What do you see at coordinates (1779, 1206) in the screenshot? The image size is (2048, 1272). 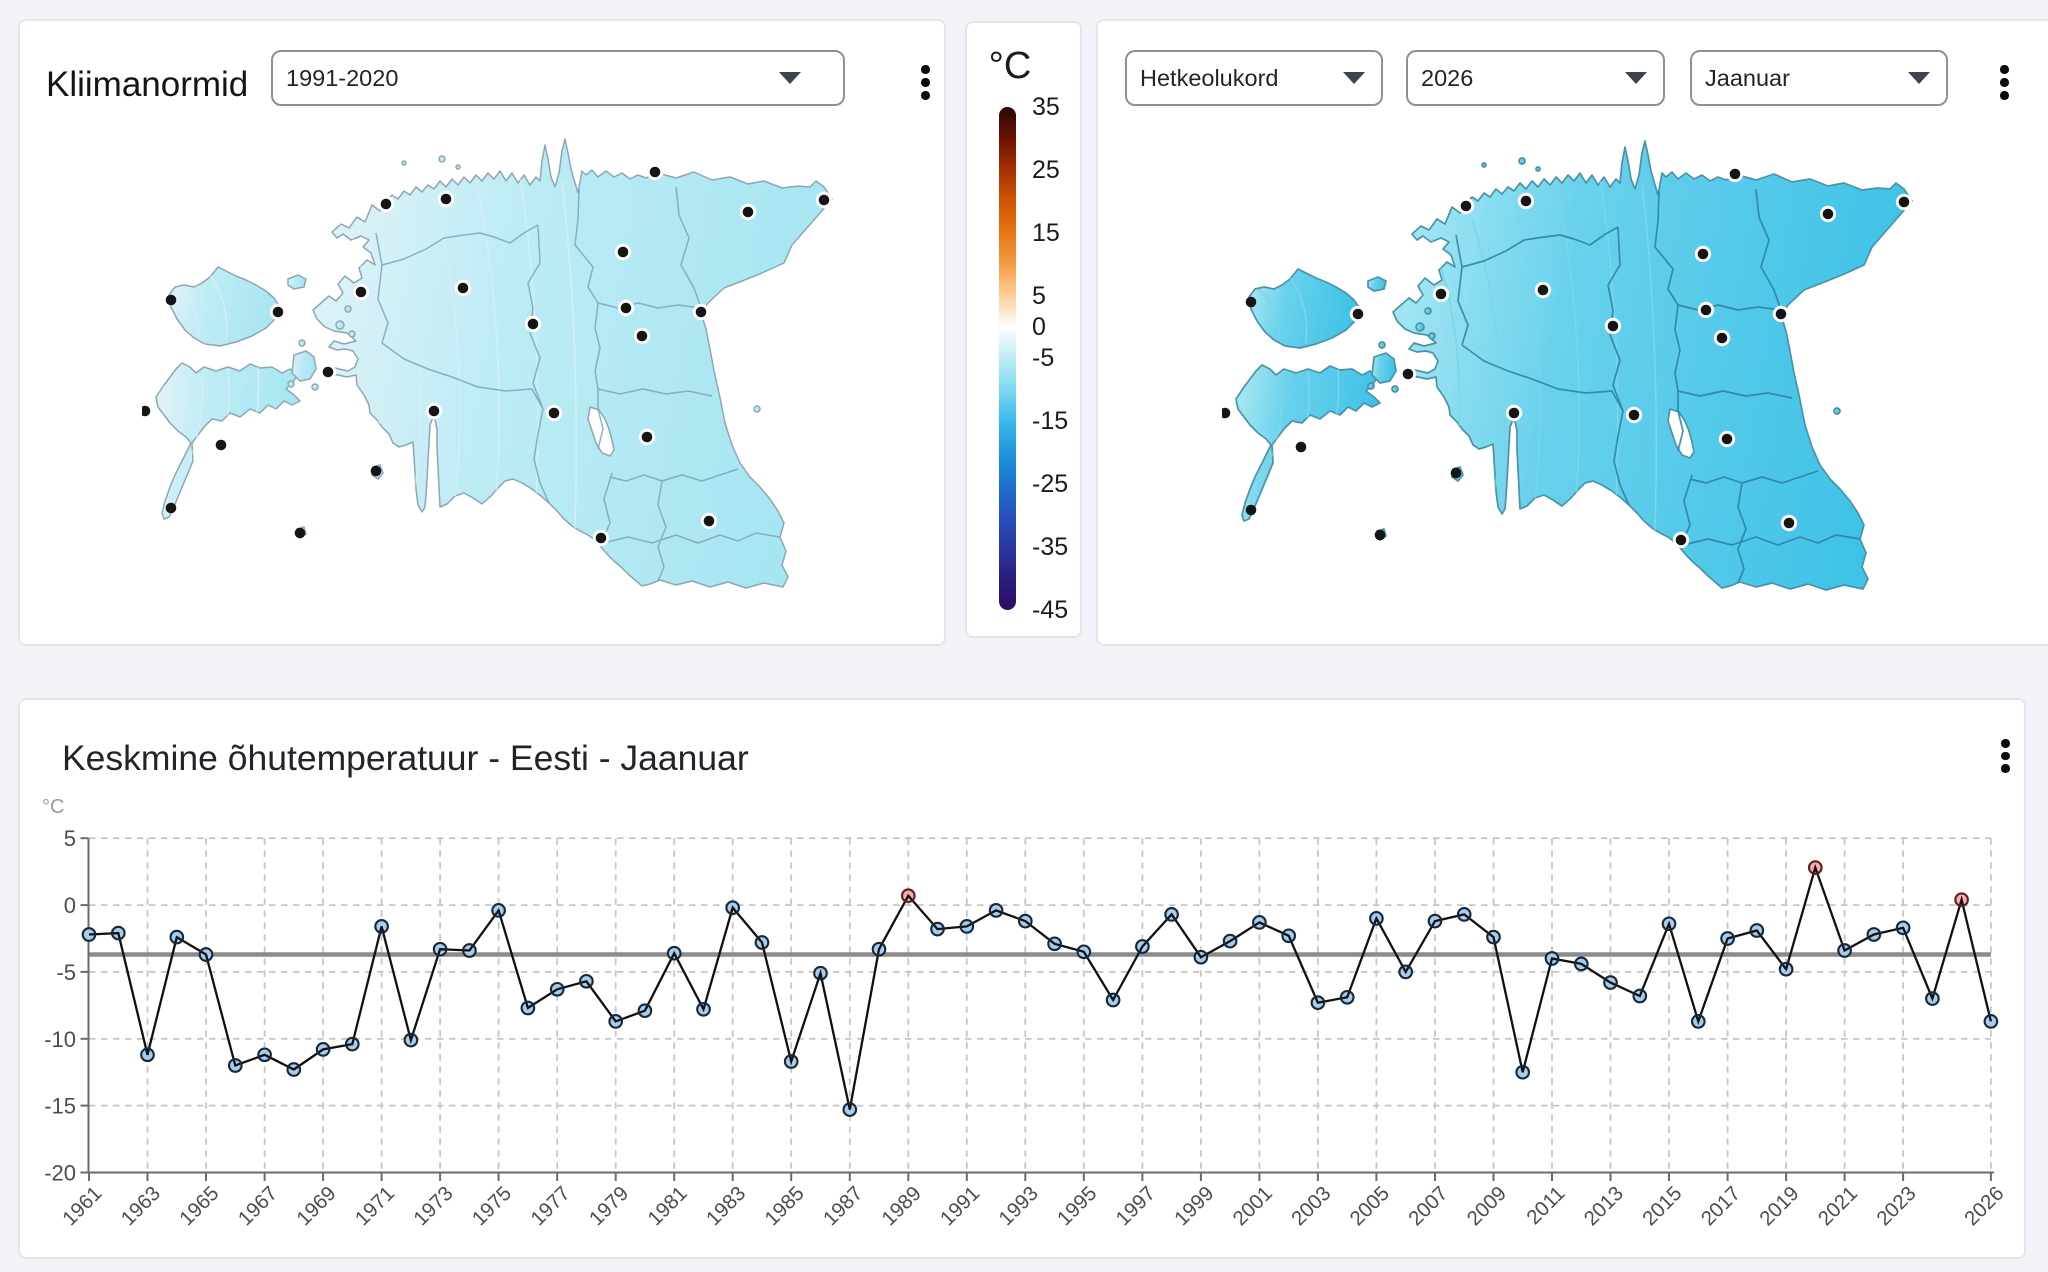 I see `svg-text: 2019` at bounding box center [1779, 1206].